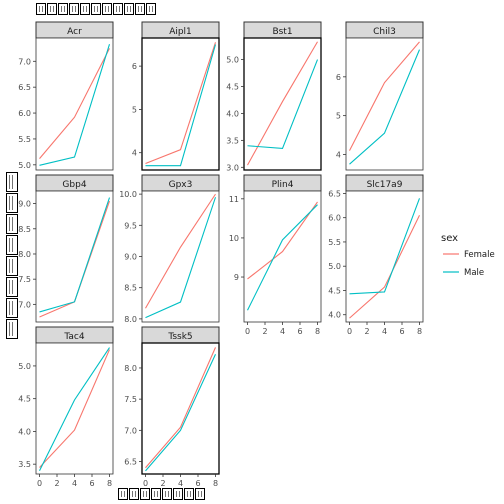  Describe the element at coordinates (75, 408) in the screenshot. I see `series-line-female-tac4` at that location.